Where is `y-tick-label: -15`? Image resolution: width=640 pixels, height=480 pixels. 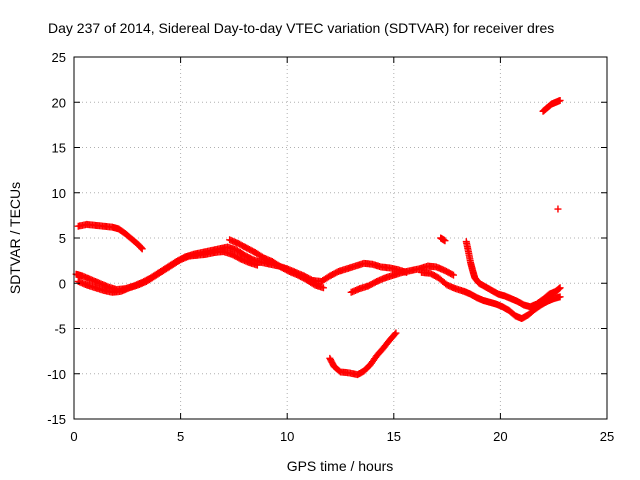
y-tick-label: -15 is located at coordinates (56, 419).